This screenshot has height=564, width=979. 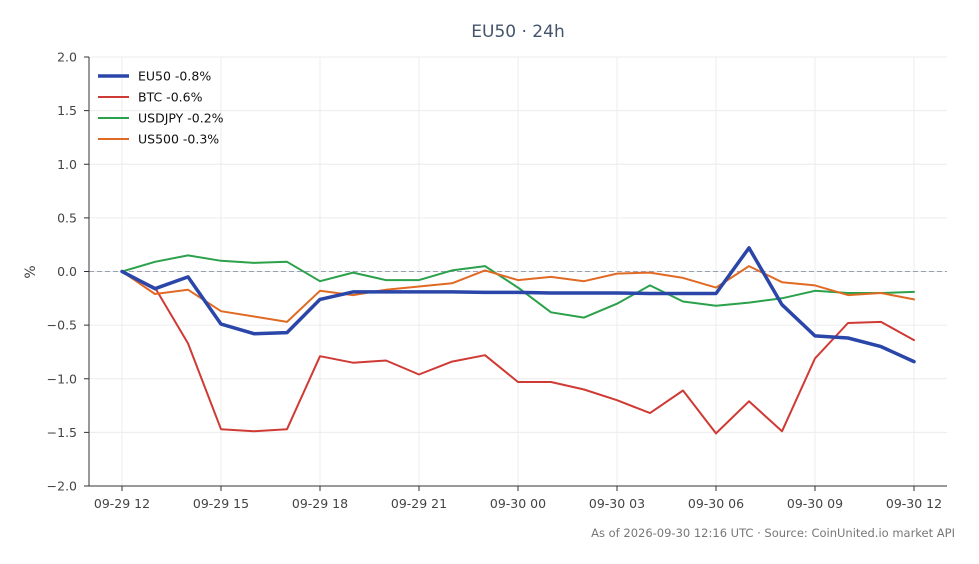 What do you see at coordinates (320, 503) in the screenshot?
I see `x-tick-label: 09-29 18` at bounding box center [320, 503].